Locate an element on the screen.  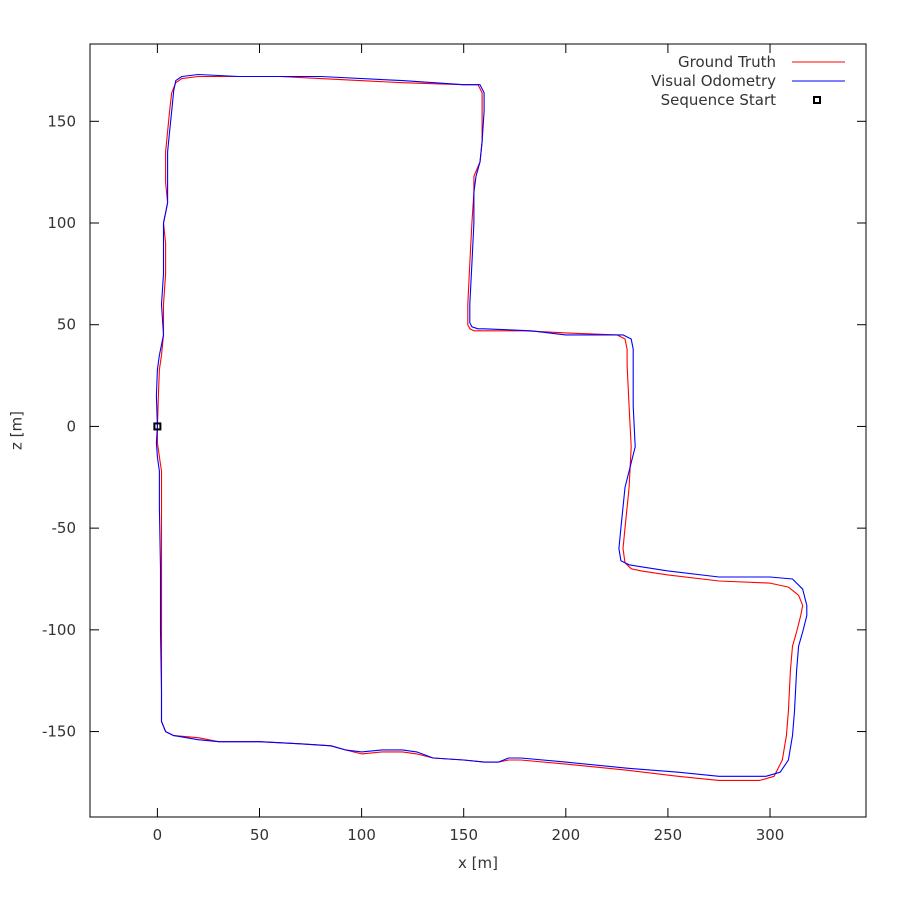
y-tick-label: -50 is located at coordinates (64, 528).